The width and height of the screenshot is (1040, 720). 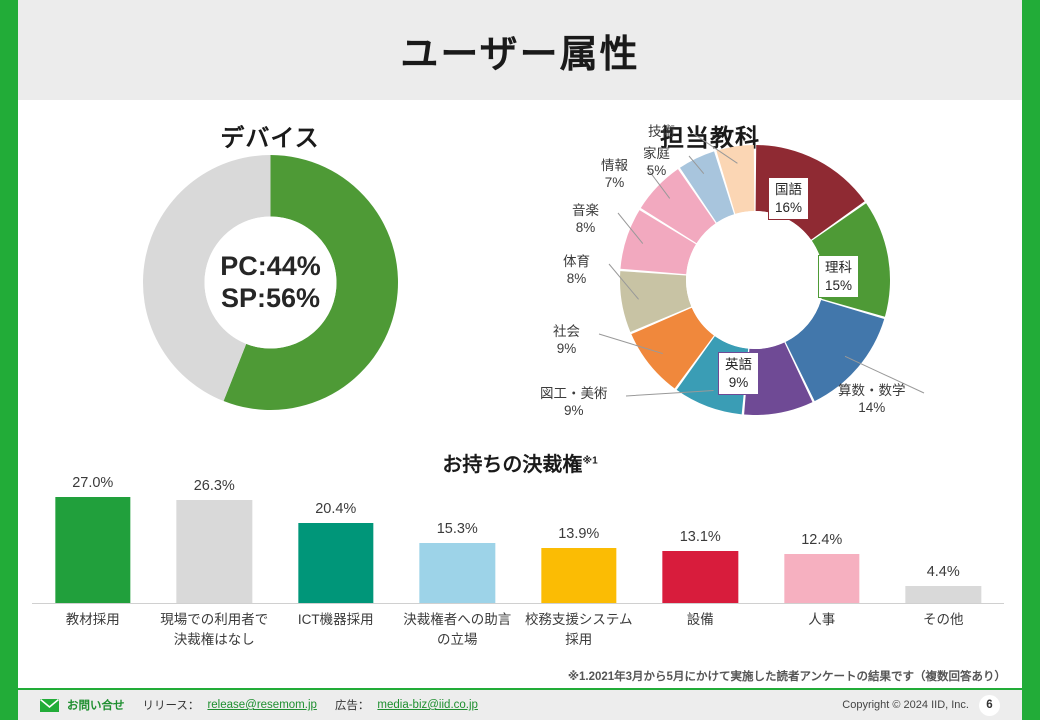 I want to click on bar-category-label: 設備, so click(x=701, y=620).